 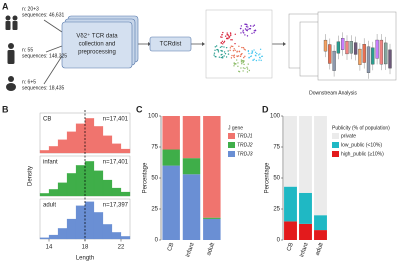 I want to click on cohort-sequences: sequences: 148,325, so click(x=44, y=56).